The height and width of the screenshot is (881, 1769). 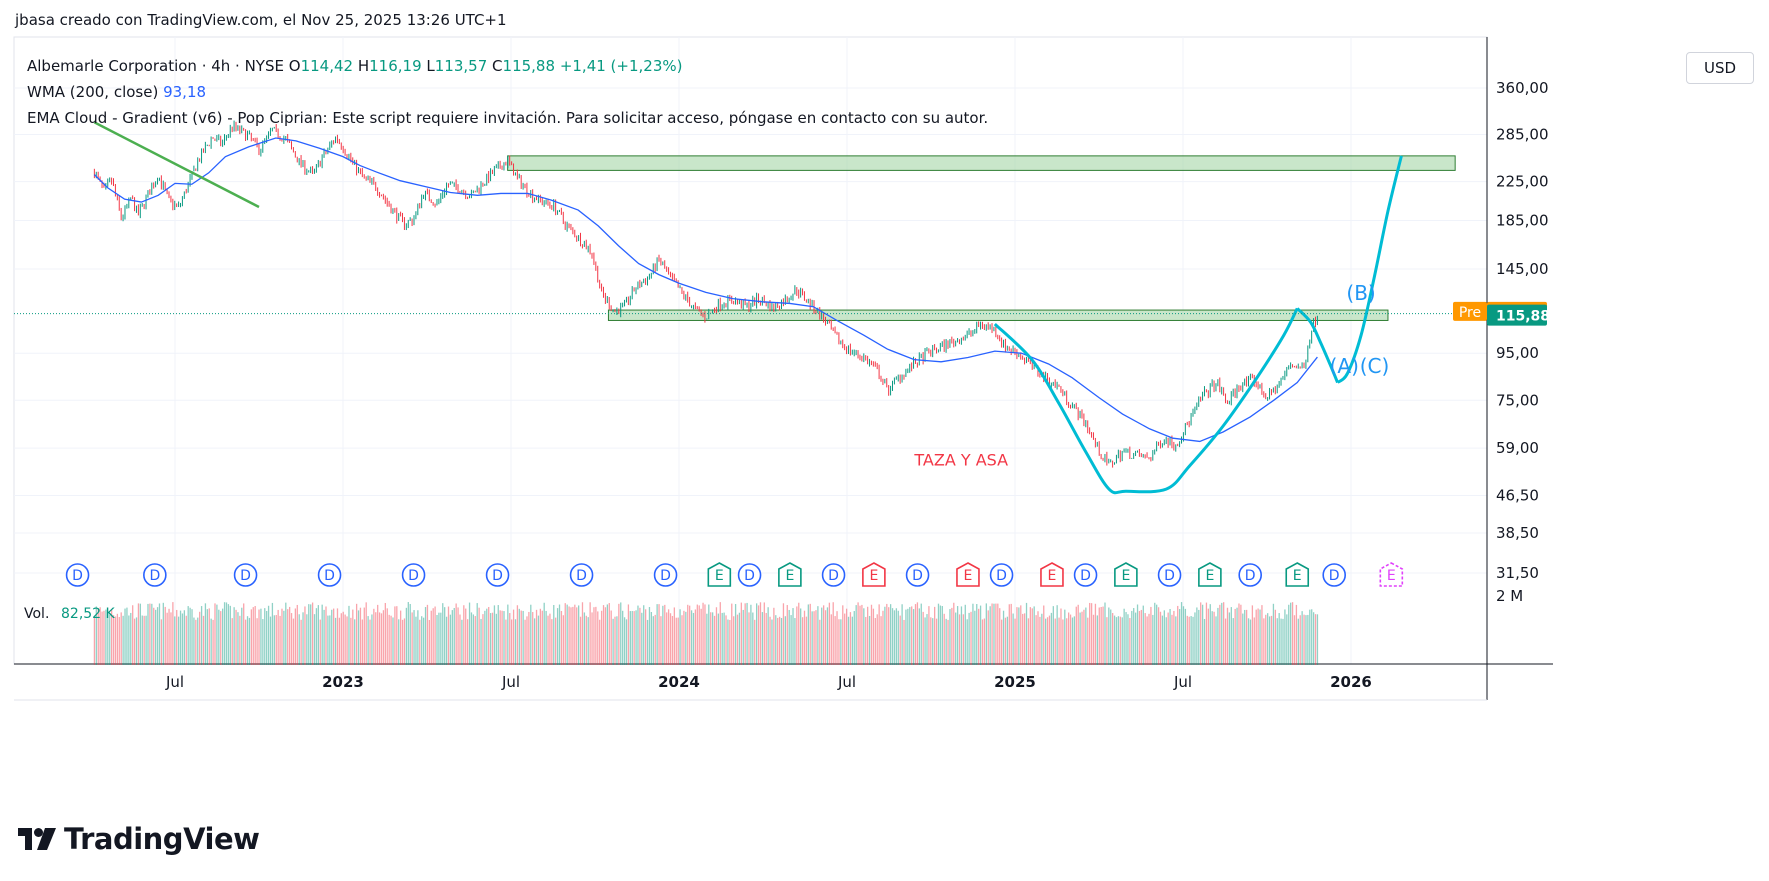 I want to click on tradingview-logo: TradingView, so click(x=139, y=839).